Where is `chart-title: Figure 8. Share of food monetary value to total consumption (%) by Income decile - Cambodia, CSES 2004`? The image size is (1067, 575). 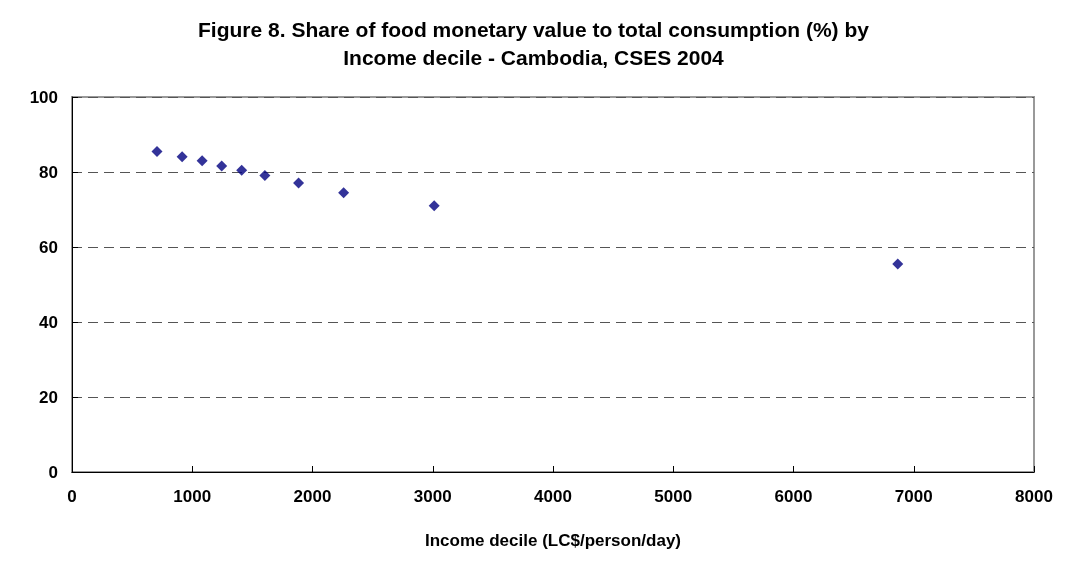 chart-title: Figure 8. Share of food monetary value to total consumption (%) by Income decile - Cambodia, CSES 2004 is located at coordinates (534, 43).